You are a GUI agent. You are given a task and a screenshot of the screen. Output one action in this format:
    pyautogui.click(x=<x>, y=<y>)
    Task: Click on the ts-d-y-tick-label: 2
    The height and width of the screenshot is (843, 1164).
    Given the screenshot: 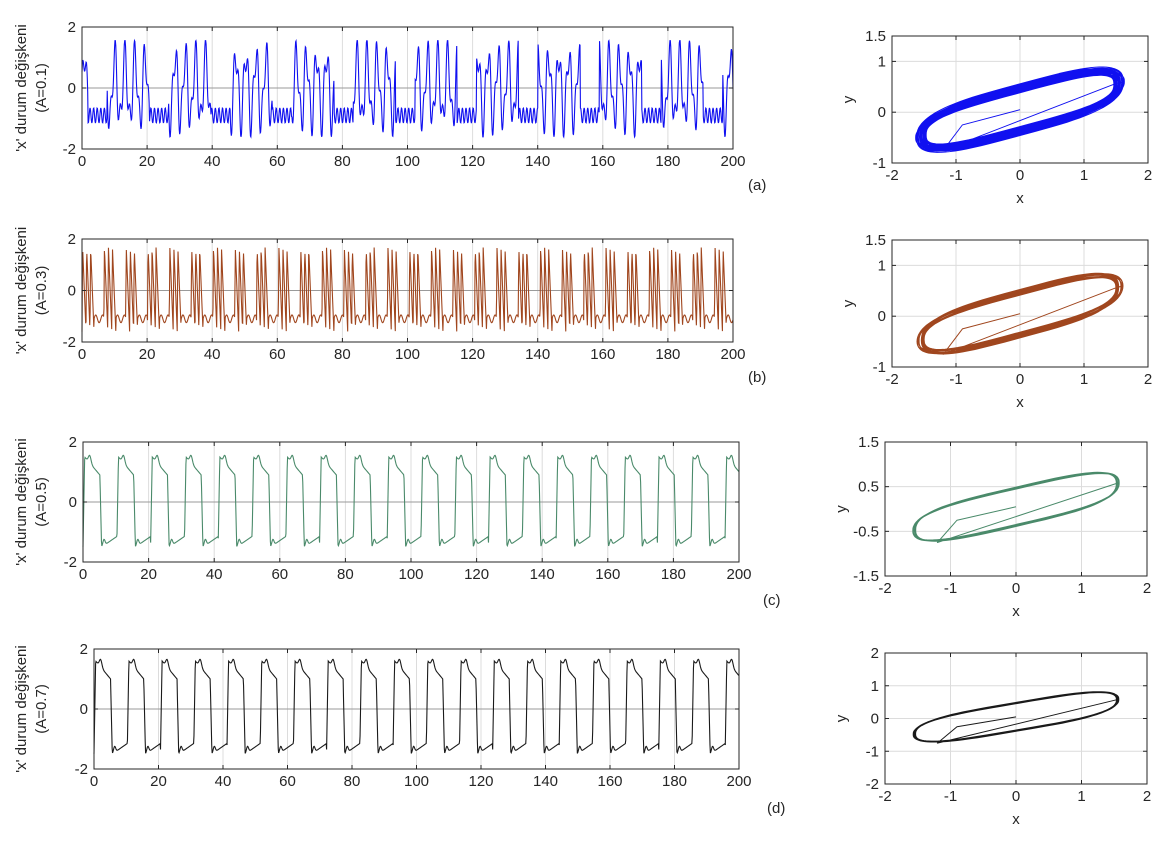 What is the action you would take?
    pyautogui.click(x=84, y=649)
    